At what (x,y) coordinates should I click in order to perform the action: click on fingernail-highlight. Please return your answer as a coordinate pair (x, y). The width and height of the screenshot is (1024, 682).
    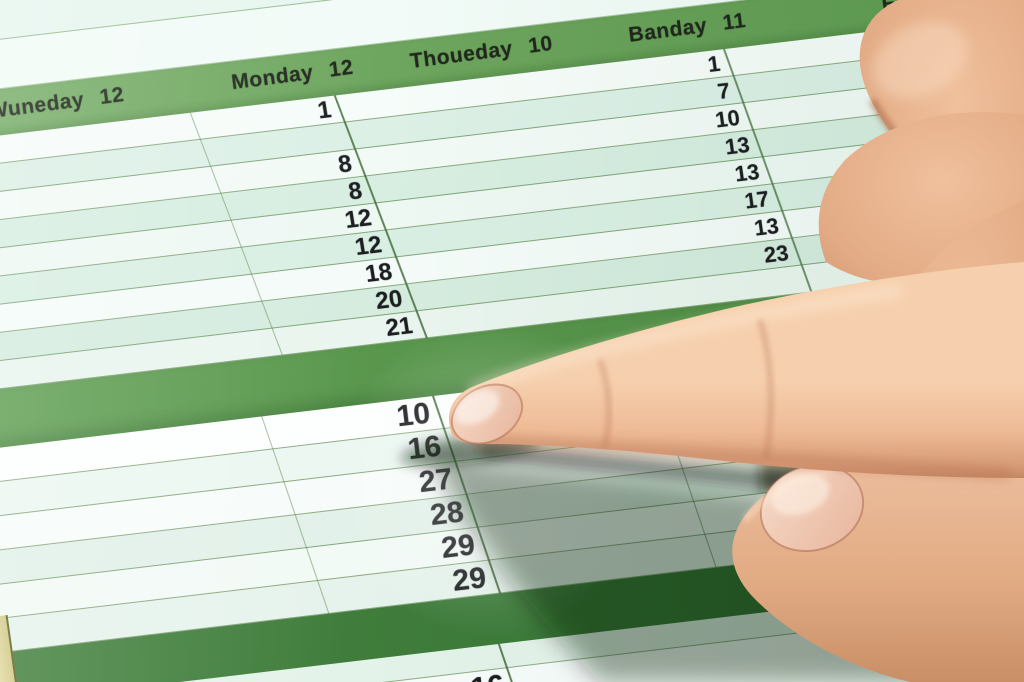
    Looking at the image, I should click on (477, 407).